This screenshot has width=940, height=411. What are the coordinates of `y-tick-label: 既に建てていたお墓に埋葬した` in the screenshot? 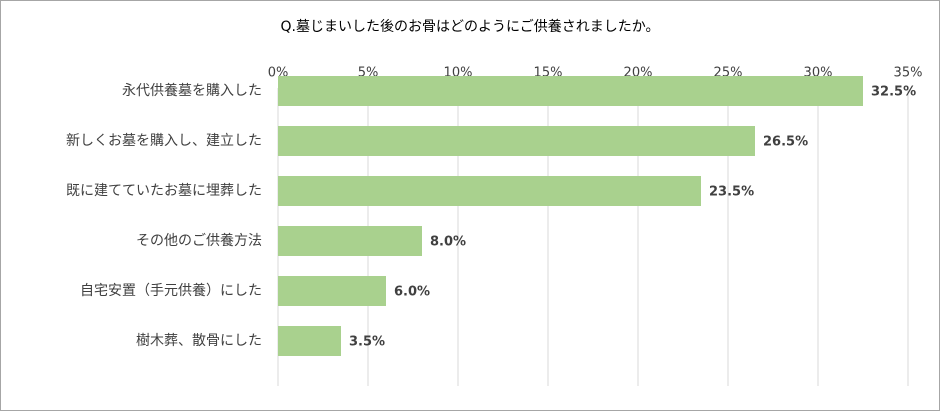 It's located at (164, 191).